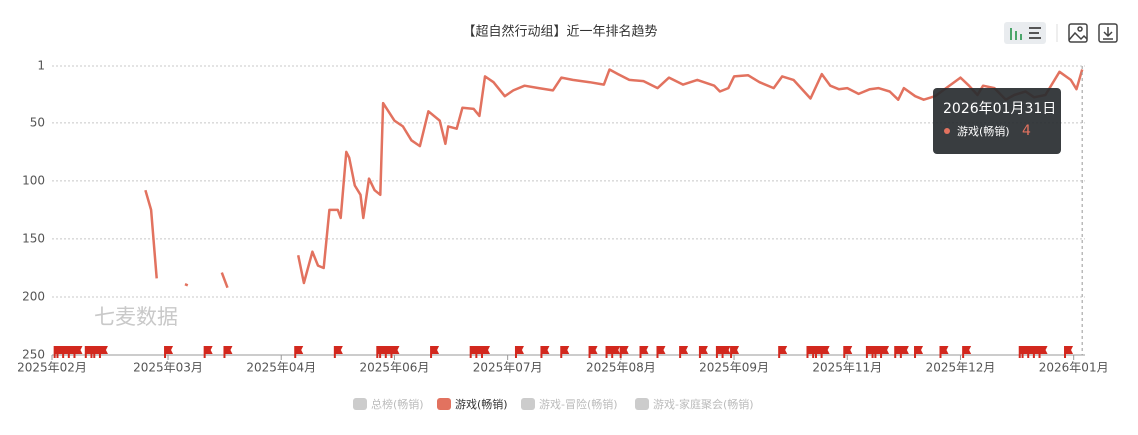 This screenshot has height=435, width=1138. Describe the element at coordinates (52, 368) in the screenshot. I see `x-tick-label: 2025年02月` at that location.